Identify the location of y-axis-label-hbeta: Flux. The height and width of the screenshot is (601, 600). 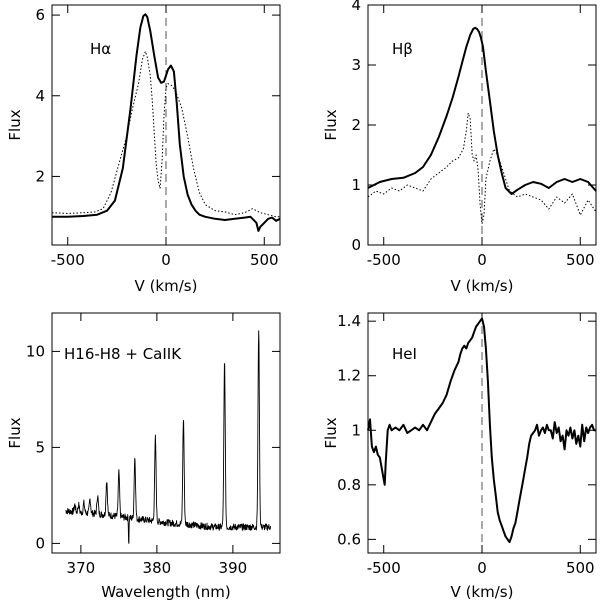
(331, 124).